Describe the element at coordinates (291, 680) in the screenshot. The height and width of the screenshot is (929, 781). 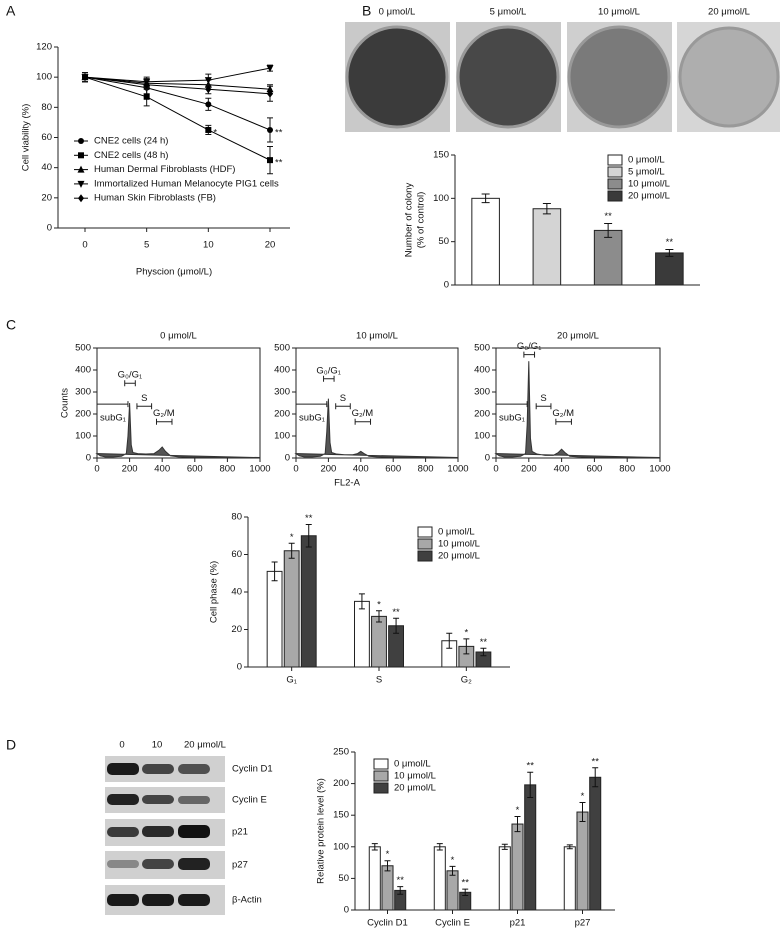
I see `x-tick-label: G₁` at that location.